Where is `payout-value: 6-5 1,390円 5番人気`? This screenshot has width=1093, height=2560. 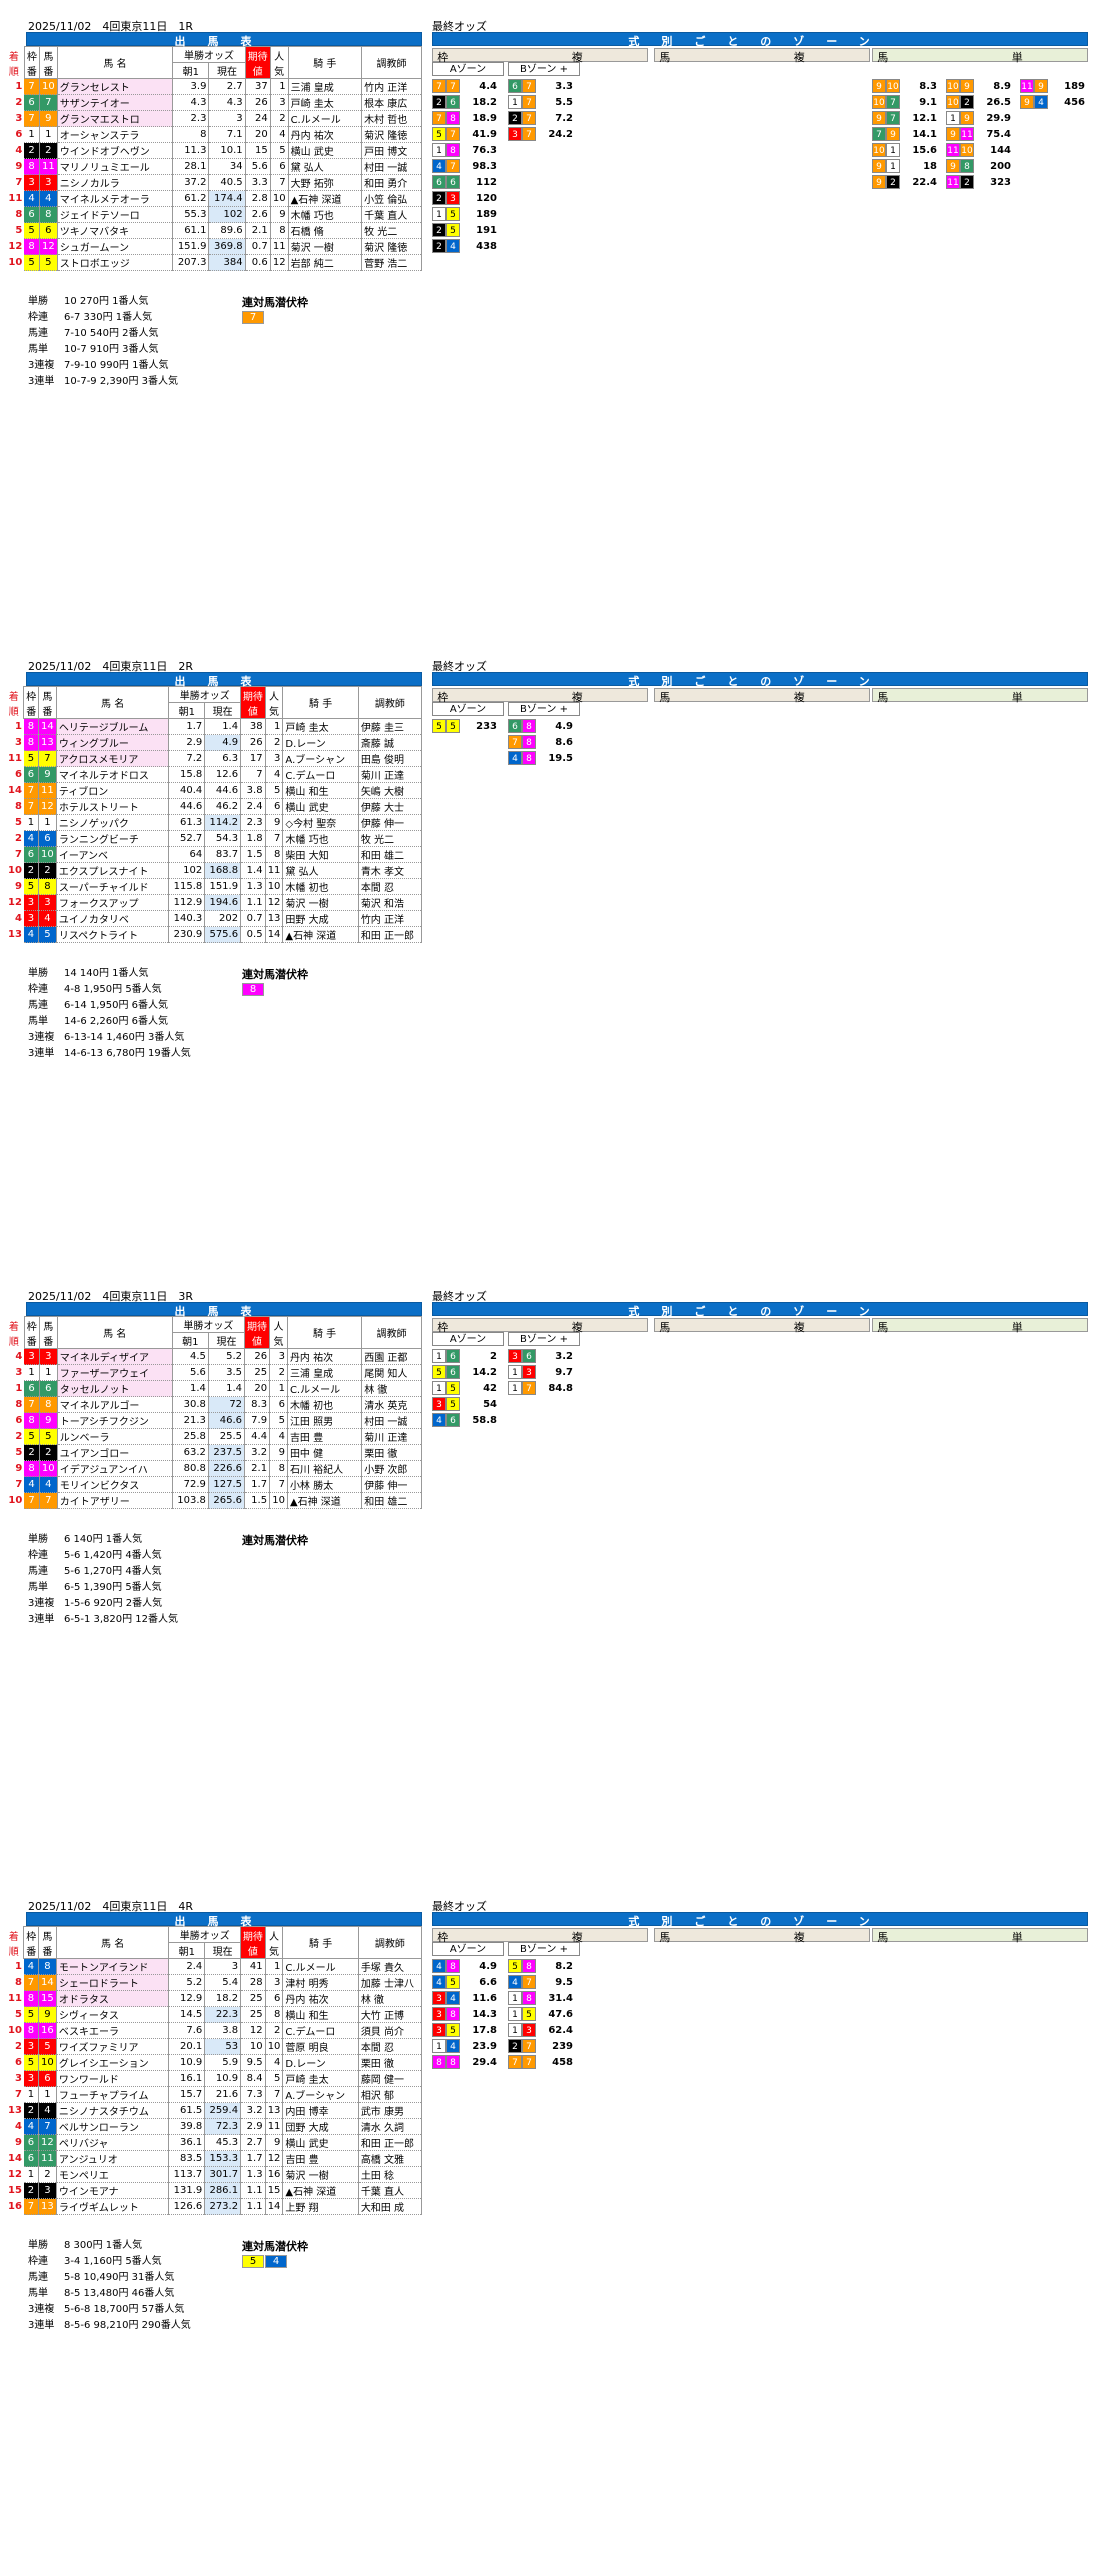
payout-value: 6-5 1,390円 5番人気 is located at coordinates (113, 1587).